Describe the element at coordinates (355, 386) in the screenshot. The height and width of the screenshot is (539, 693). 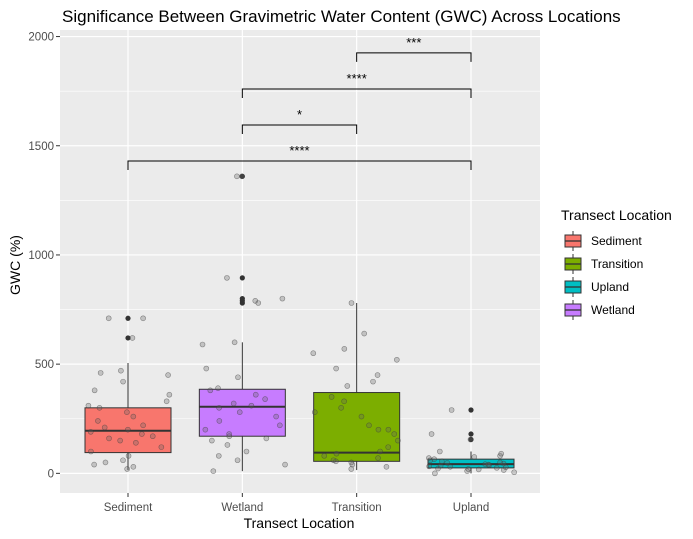
I see `box-transition` at that location.